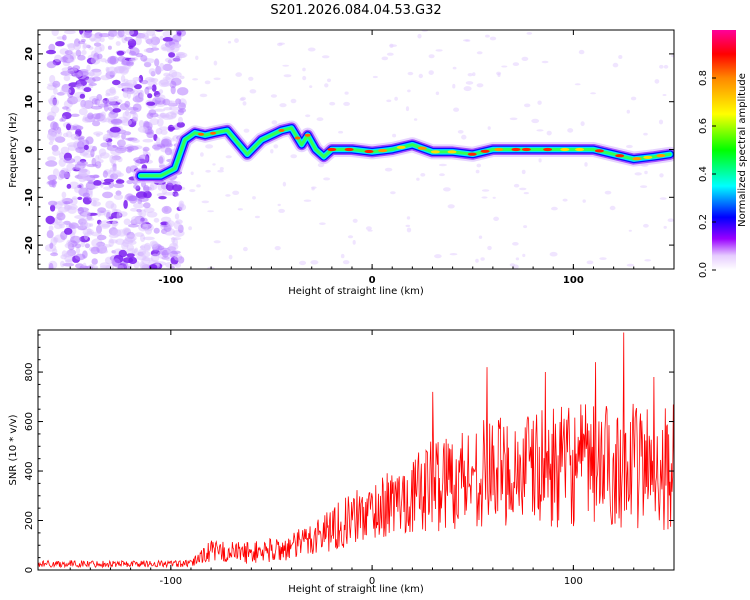 Image resolution: width=750 pixels, height=600 pixels. What do you see at coordinates (29, 54) in the screenshot?
I see `y-tick-label: 20` at bounding box center [29, 54].